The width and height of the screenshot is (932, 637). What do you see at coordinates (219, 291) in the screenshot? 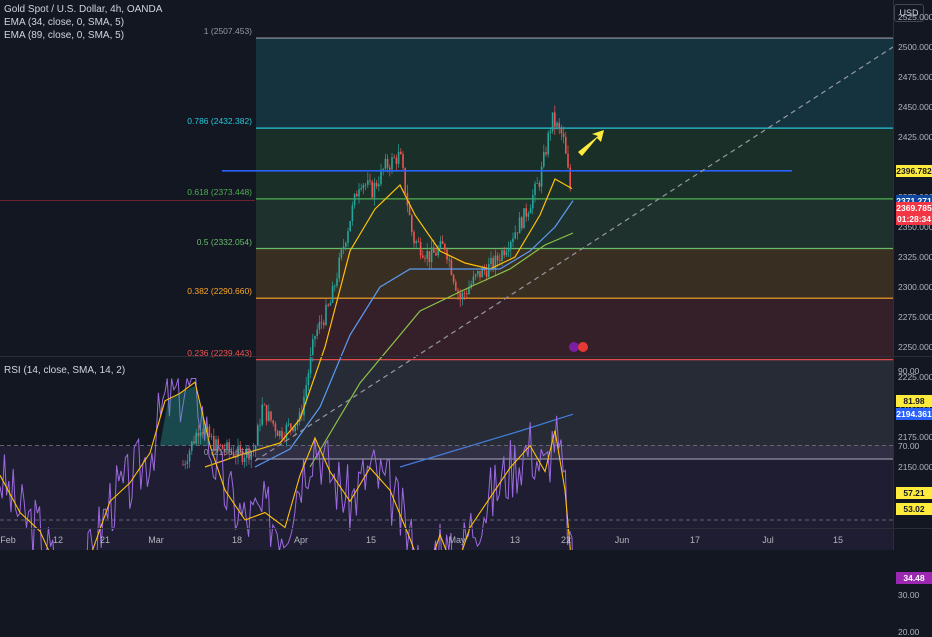
I see `fib-level-label: 0.382 (2290.660)` at bounding box center [219, 291].